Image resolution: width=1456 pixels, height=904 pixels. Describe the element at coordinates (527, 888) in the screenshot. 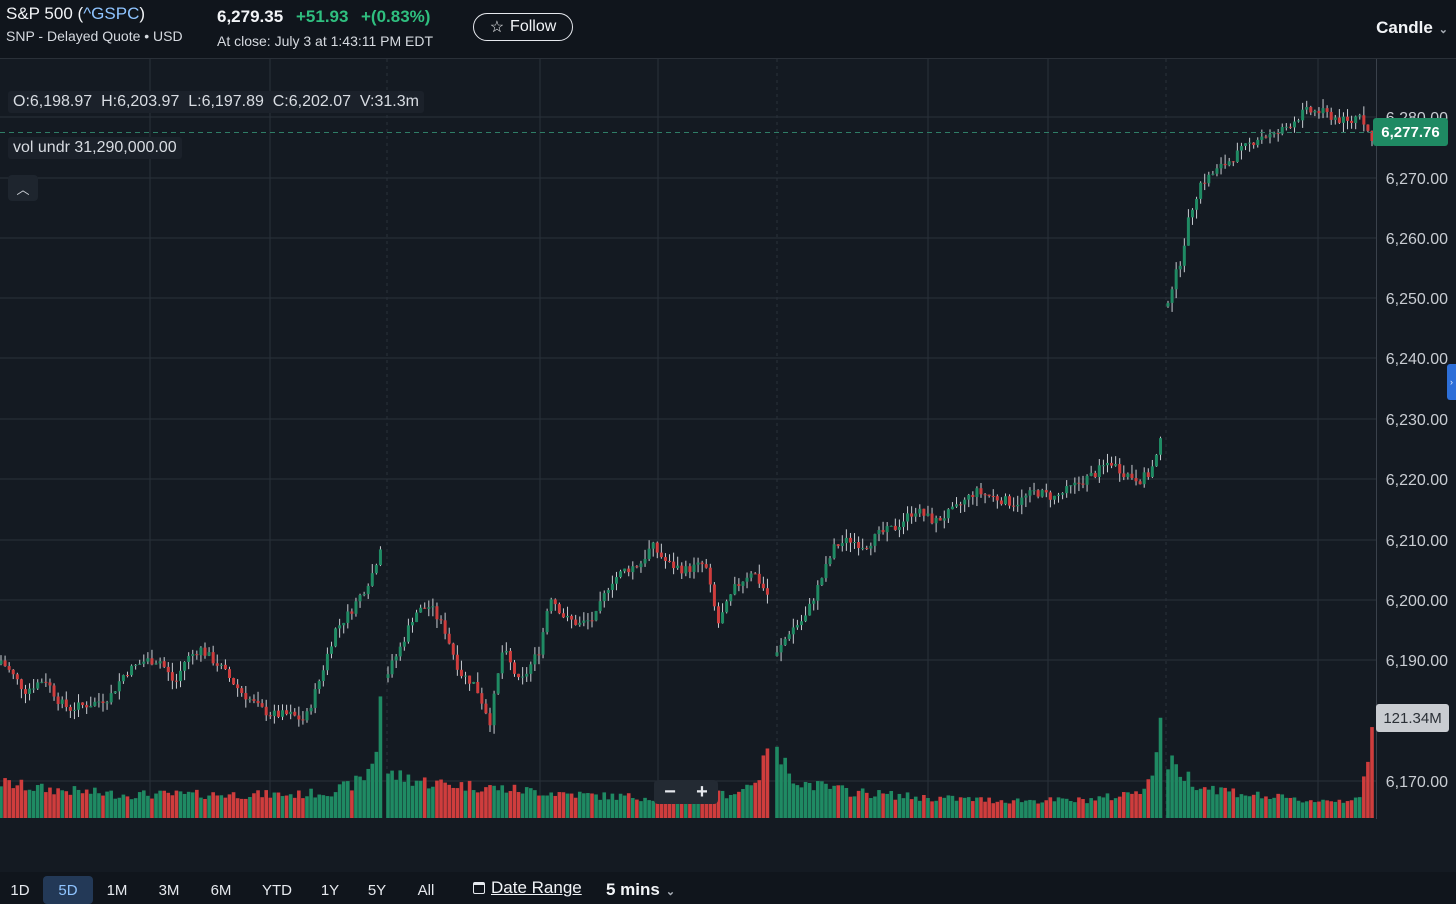

I see `date-range-button: Date Range` at that location.